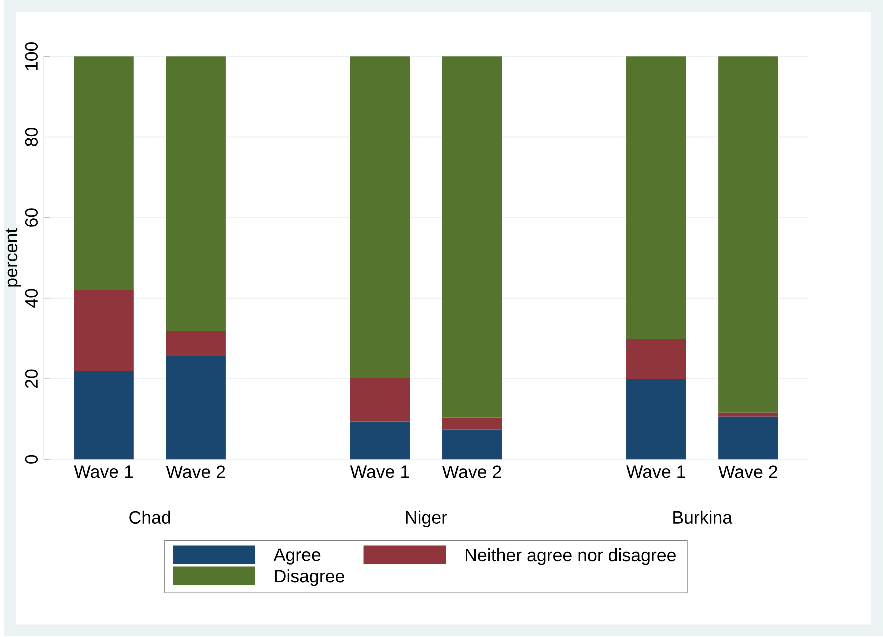 This screenshot has height=637, width=883. I want to click on y-tick-label: 100, so click(31, 56).